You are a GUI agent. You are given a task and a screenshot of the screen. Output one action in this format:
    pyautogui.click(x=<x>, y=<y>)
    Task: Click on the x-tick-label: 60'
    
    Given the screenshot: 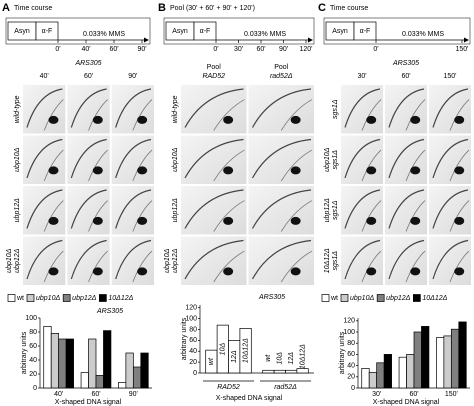 What is the action you would take?
    pyautogui.click(x=413, y=394)
    